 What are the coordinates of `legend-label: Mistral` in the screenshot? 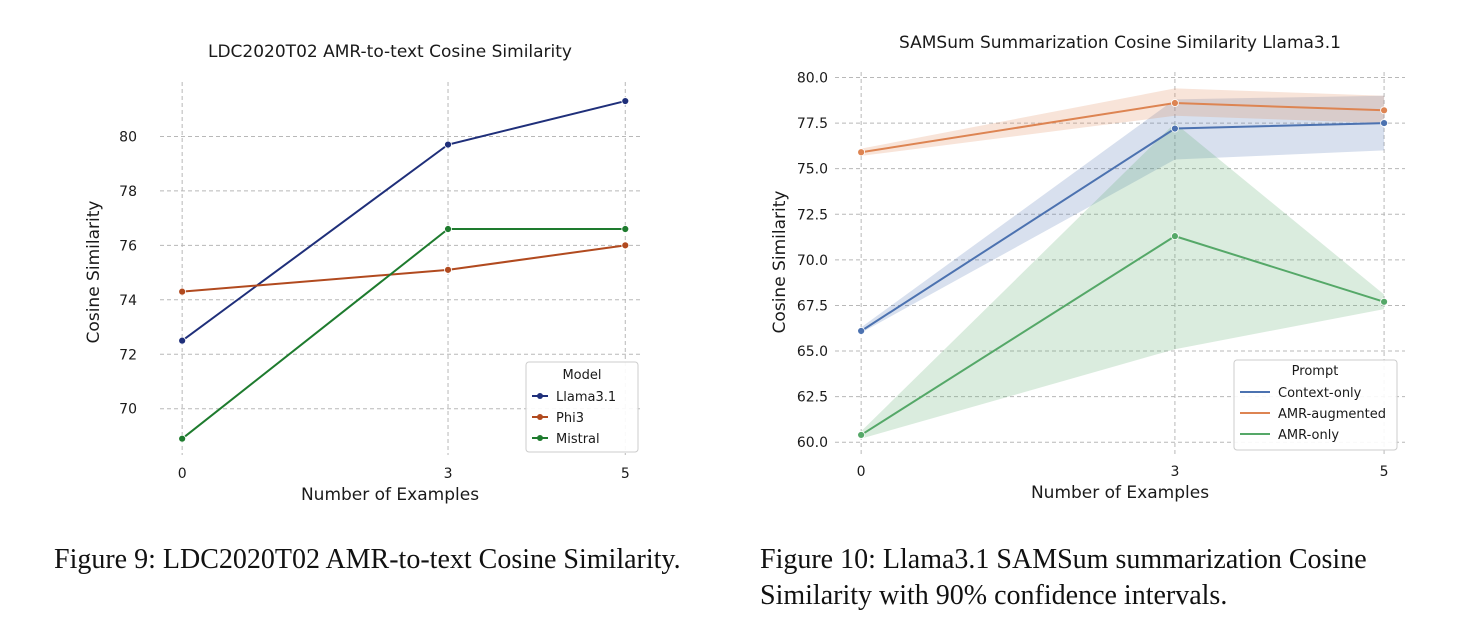 It's located at (578, 439).